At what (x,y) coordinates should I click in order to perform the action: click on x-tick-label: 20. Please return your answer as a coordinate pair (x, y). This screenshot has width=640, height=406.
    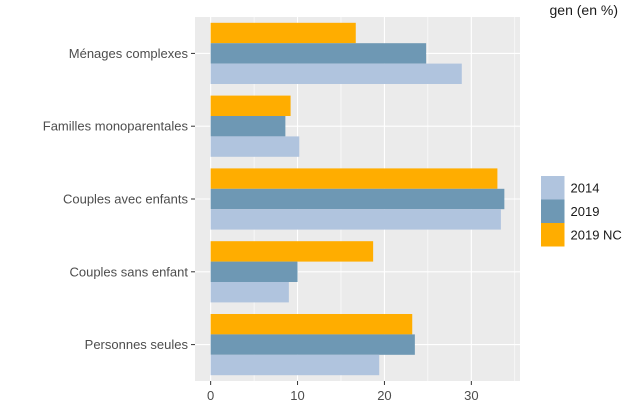
    Looking at the image, I should click on (384, 395).